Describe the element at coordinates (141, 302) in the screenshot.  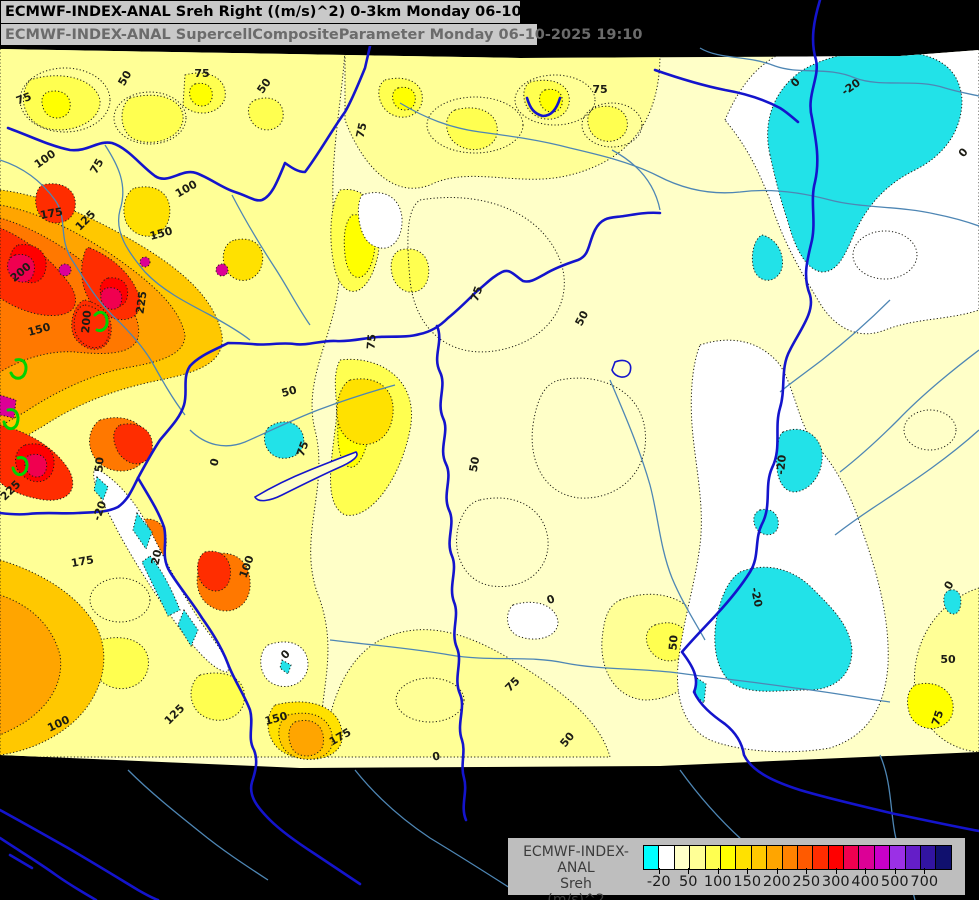
I see `contour-value-label: 225` at that location.